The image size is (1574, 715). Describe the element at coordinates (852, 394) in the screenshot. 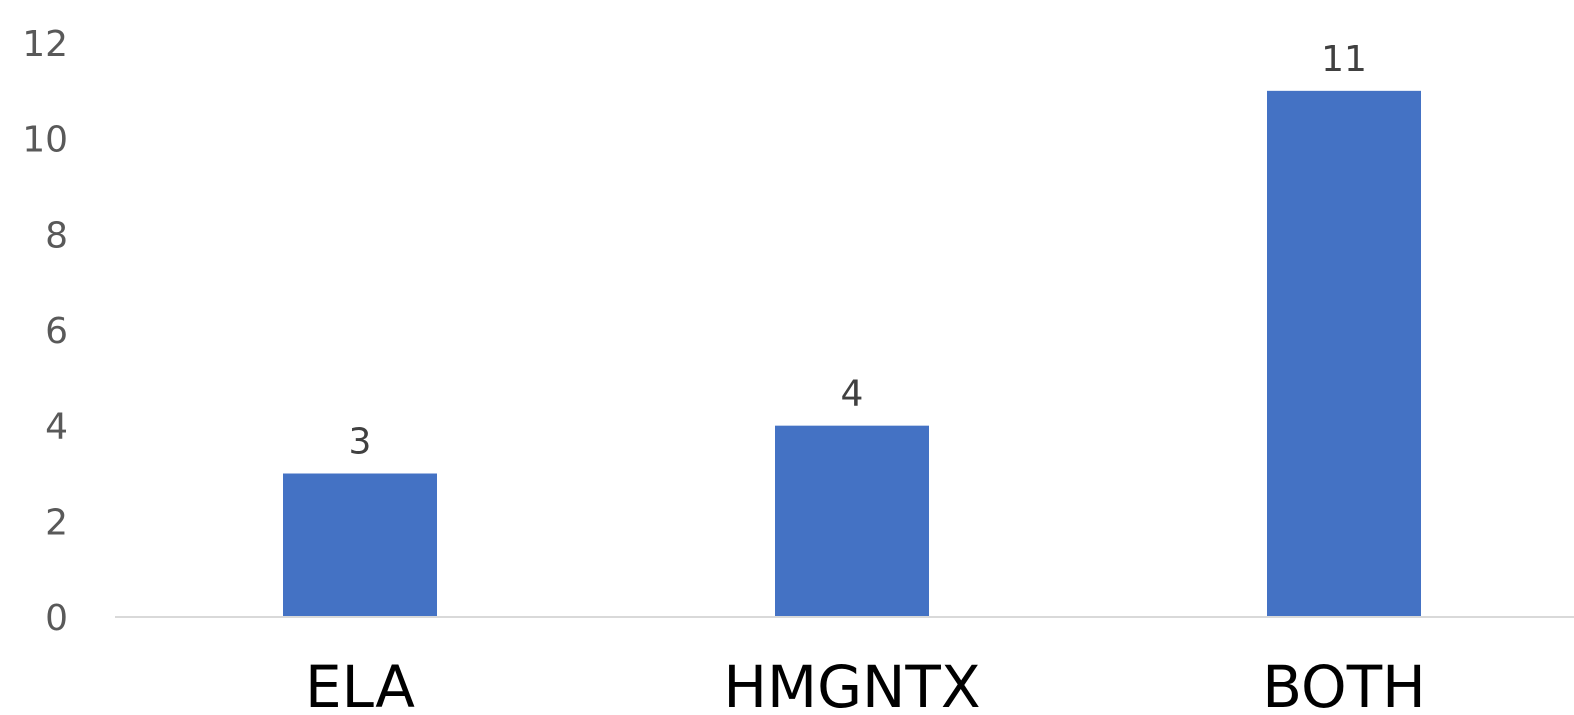

I see `data-label-hmgntx: 4` at that location.